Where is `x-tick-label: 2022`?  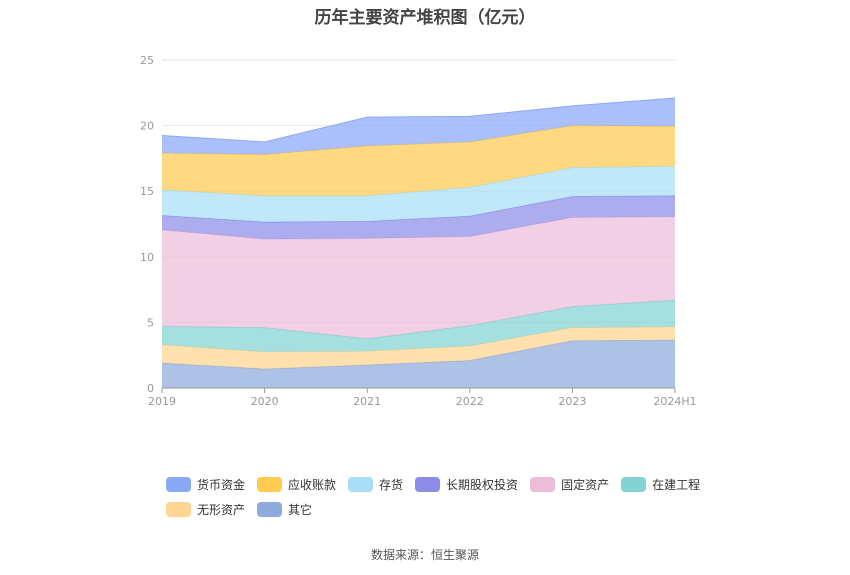
x-tick-label: 2022 is located at coordinates (470, 401).